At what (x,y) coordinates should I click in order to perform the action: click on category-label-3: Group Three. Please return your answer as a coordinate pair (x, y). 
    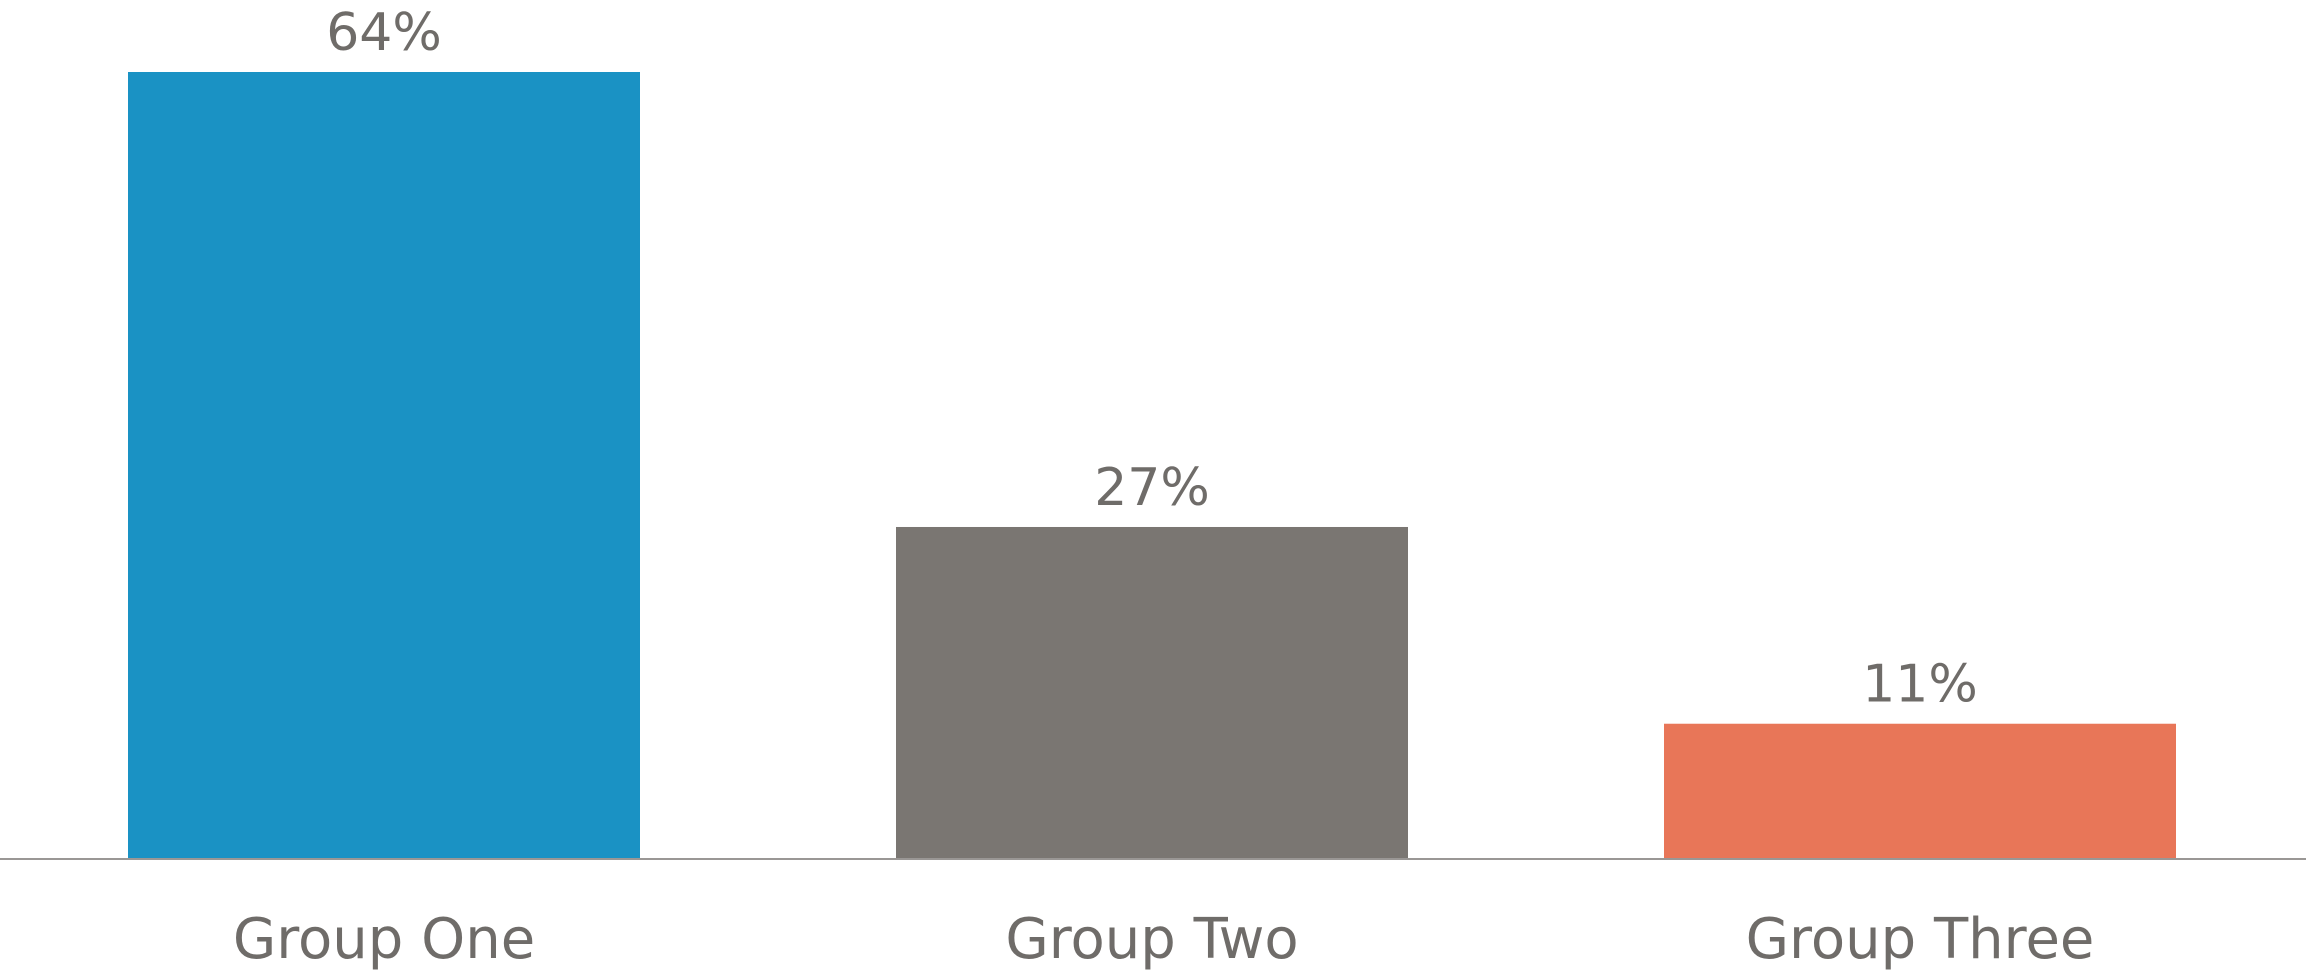
    Looking at the image, I should click on (1920, 939).